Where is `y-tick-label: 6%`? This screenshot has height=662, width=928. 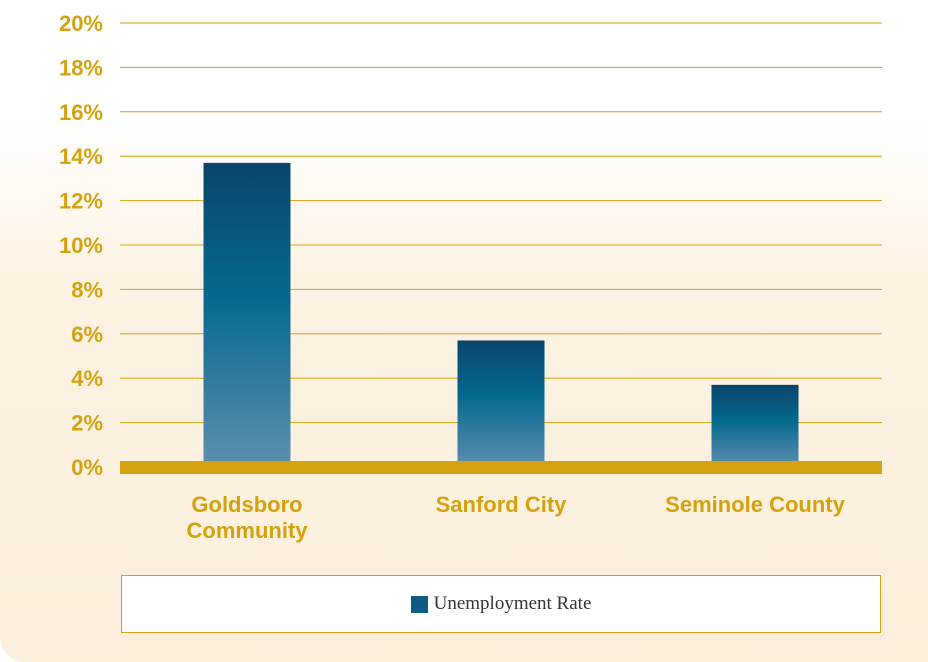
y-tick-label: 6% is located at coordinates (87, 334).